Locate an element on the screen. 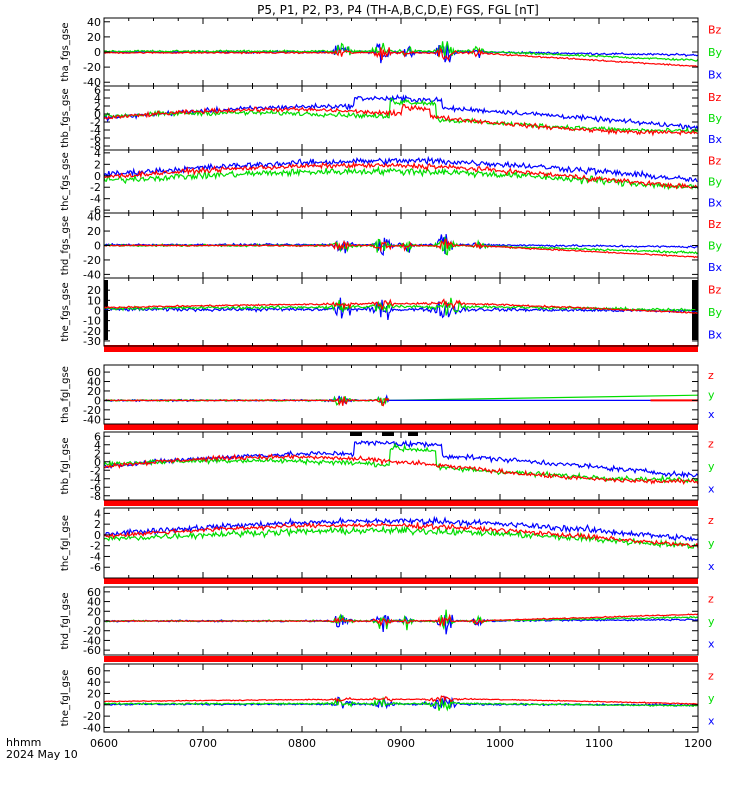  y-tick-label: -10 is located at coordinates (92, 321).